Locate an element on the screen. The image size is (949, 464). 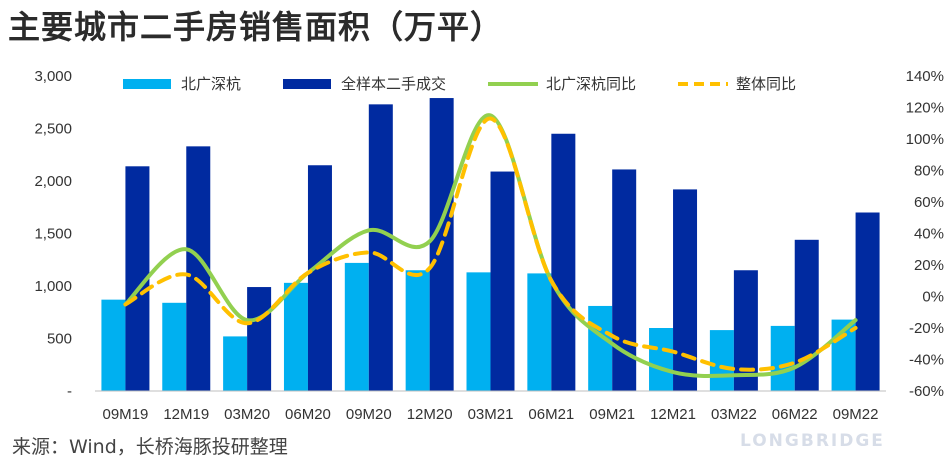
right-axis-tick-label: 120% is located at coordinates (925, 108).